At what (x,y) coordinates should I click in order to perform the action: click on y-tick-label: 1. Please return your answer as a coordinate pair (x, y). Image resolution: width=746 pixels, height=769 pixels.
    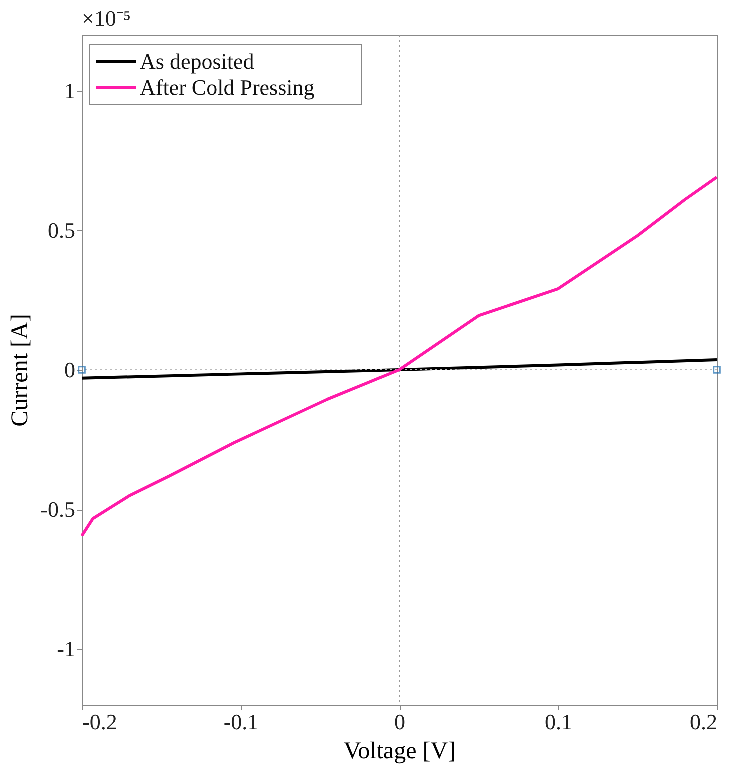
    Looking at the image, I should click on (70, 91).